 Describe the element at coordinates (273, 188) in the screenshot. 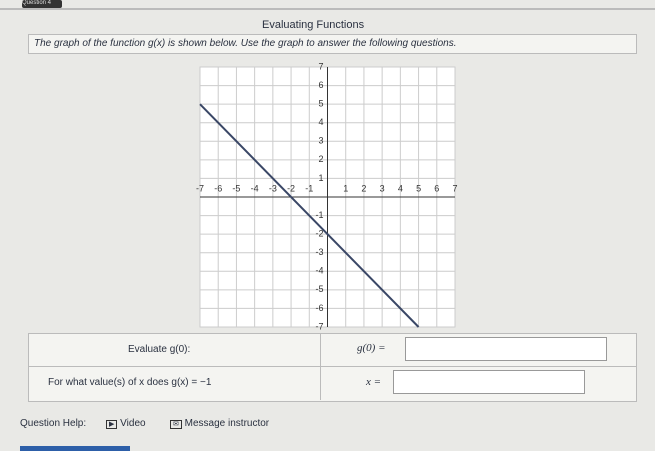

I see `x-tick-label: -3` at that location.